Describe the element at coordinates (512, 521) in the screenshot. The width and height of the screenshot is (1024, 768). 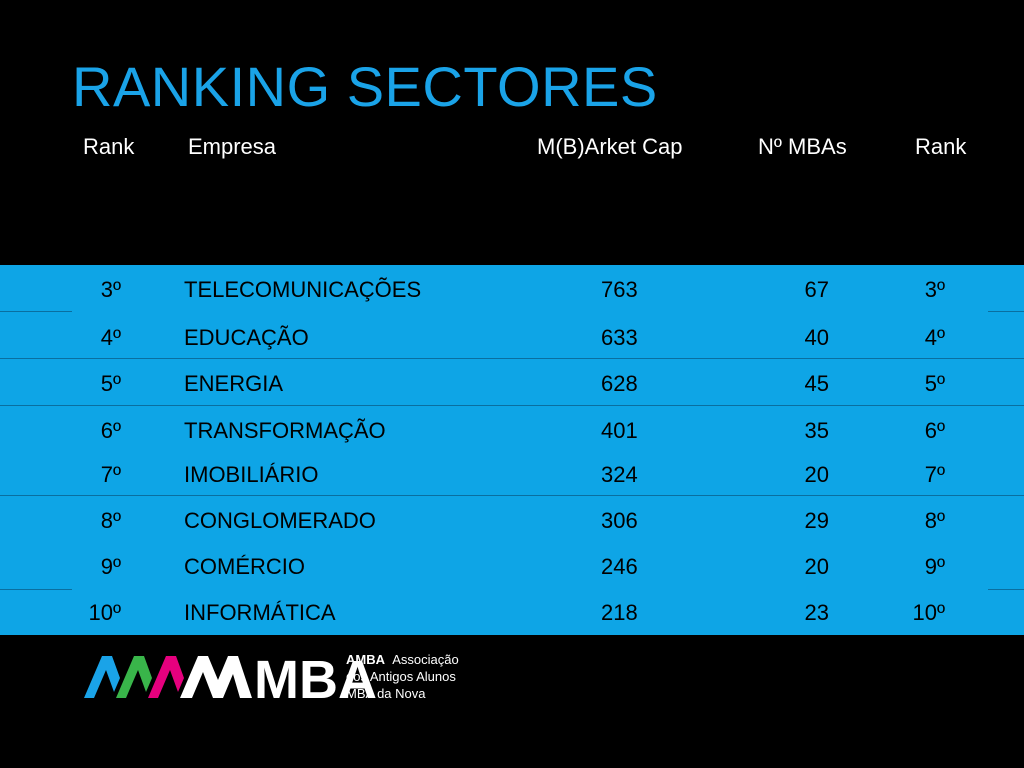
I see `table-row: 8º CONGLOMERADO 306 29 8º` at that location.